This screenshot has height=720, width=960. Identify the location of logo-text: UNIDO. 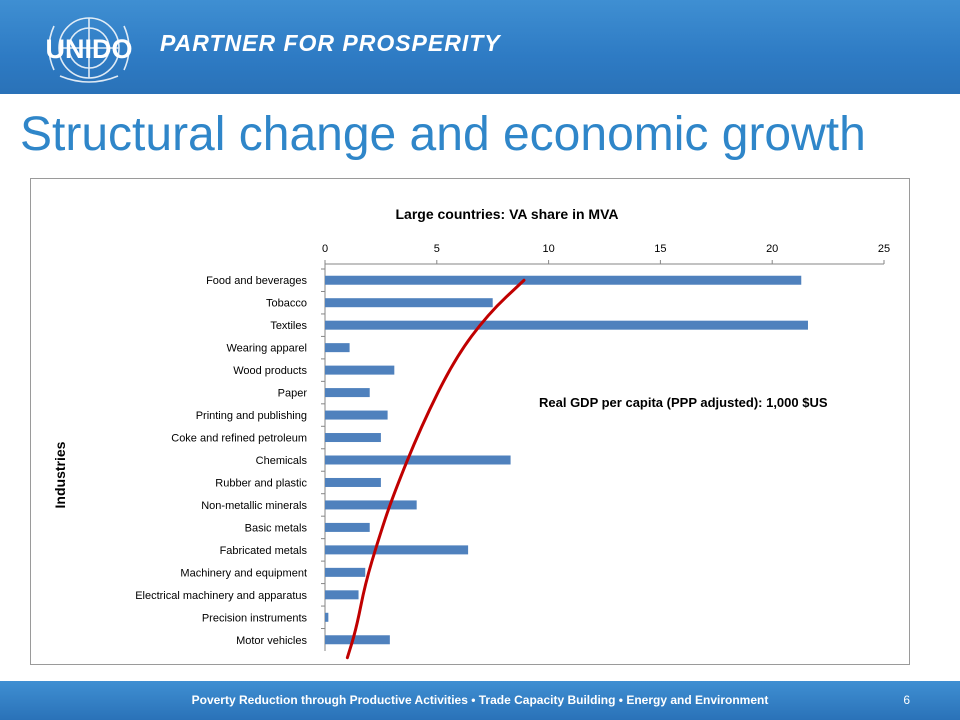
(89, 49).